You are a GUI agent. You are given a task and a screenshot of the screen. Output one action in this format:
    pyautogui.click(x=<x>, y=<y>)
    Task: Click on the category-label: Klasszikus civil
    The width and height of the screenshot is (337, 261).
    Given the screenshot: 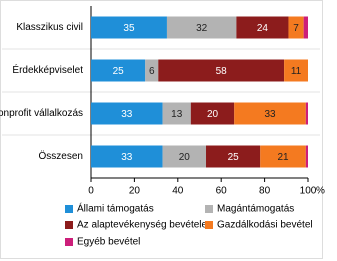 What is the action you would take?
    pyautogui.click(x=49, y=27)
    